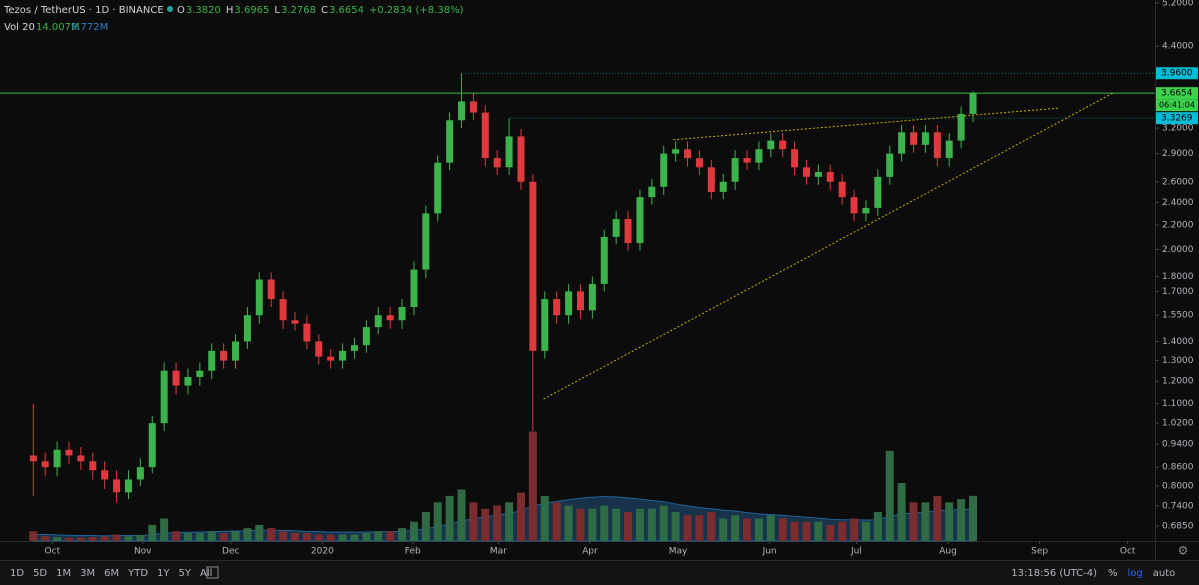  Describe the element at coordinates (298, 10) in the screenshot. I see `ohlc-value: 3.2768` at that location.